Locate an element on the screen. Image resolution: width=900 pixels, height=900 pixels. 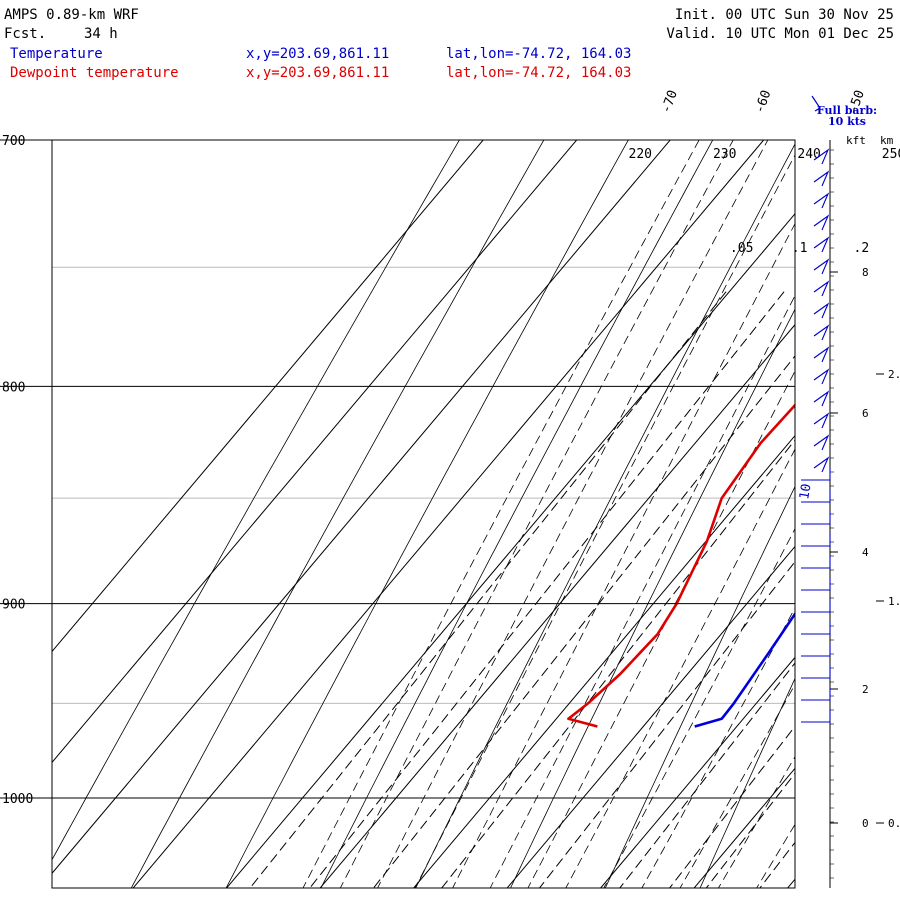
legend-dewpoint-latlon: lat,lon=-74.72, 164.03 is located at coordinates (538, 73).